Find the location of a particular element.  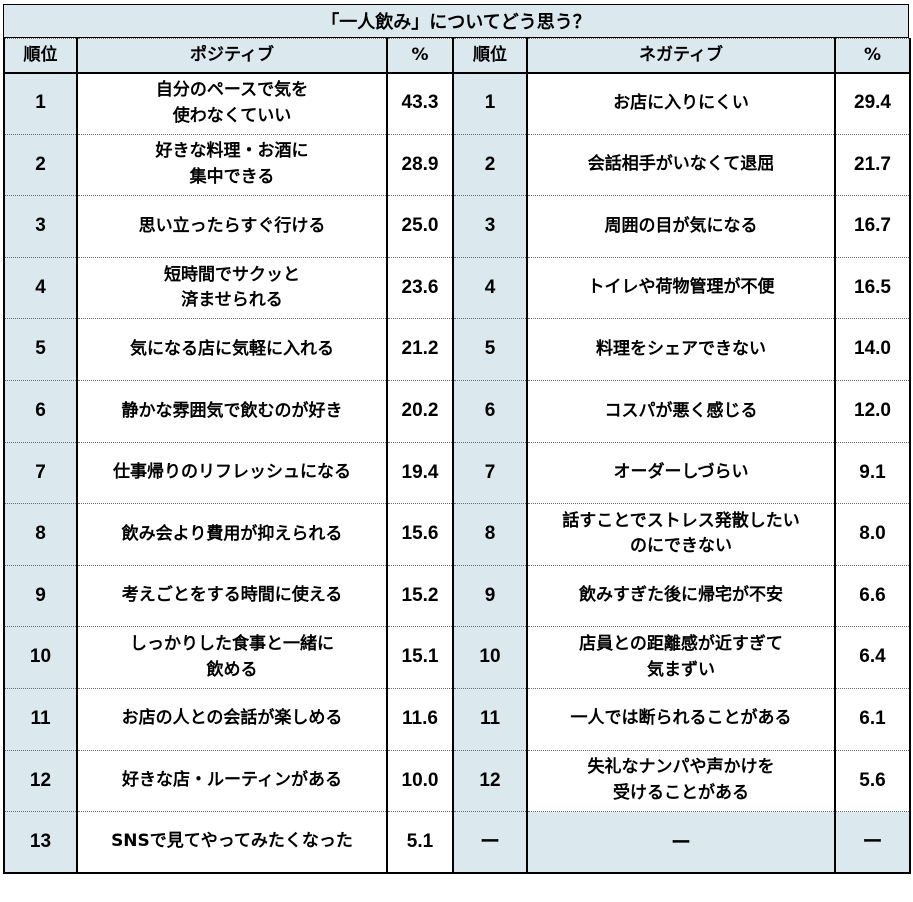

positive-item-cell: 考えごとをする時間に使える is located at coordinates (232, 596).